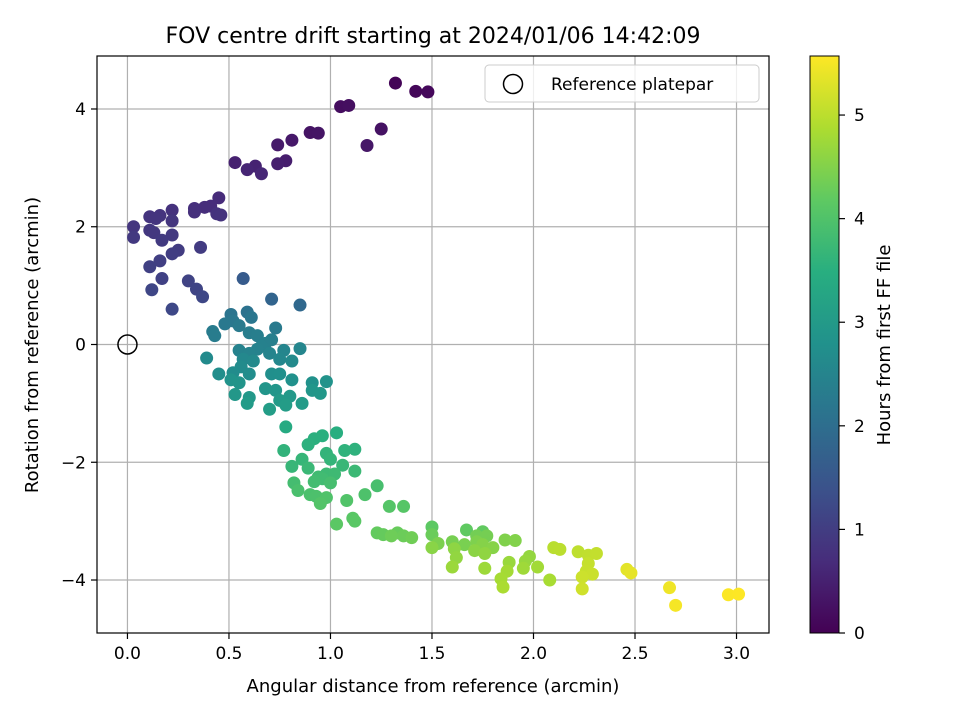 The width and height of the screenshot is (960, 720). I want to click on x-axis-label: Angular distance from reference (arcmin), so click(433, 686).